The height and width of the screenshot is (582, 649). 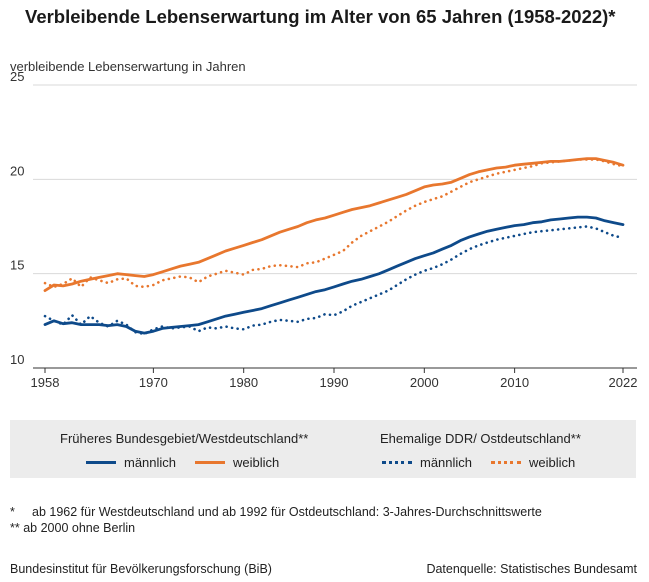 I want to click on x-tick-label-1980: 1980, so click(x=243, y=382).